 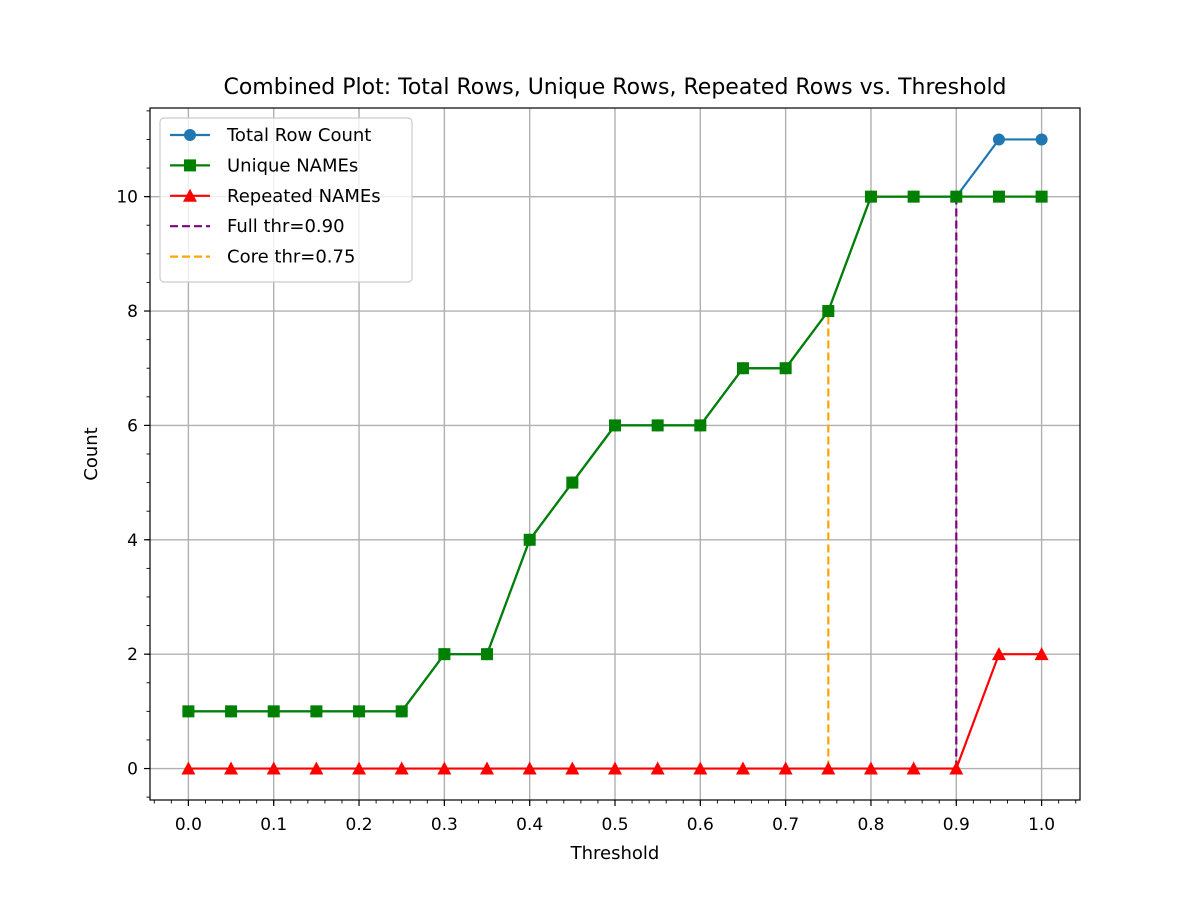 What do you see at coordinates (956, 825) in the screenshot?
I see `x-tick-label: 0.9` at bounding box center [956, 825].